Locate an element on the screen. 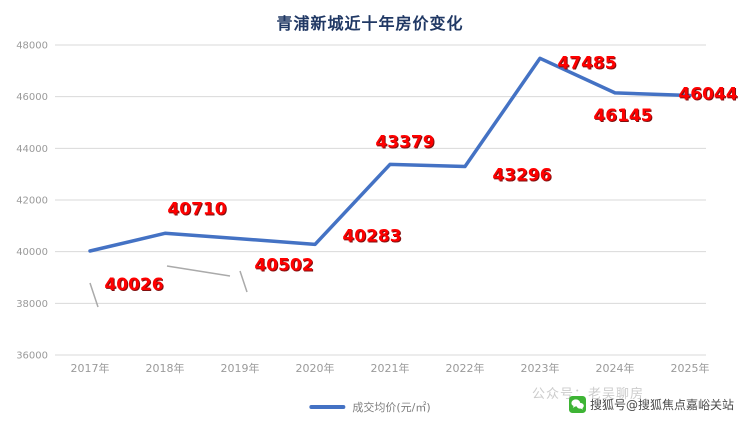  watermark-sohu-text: 搜狐号@搜狐焦点嘉峪关站 is located at coordinates (661, 405).